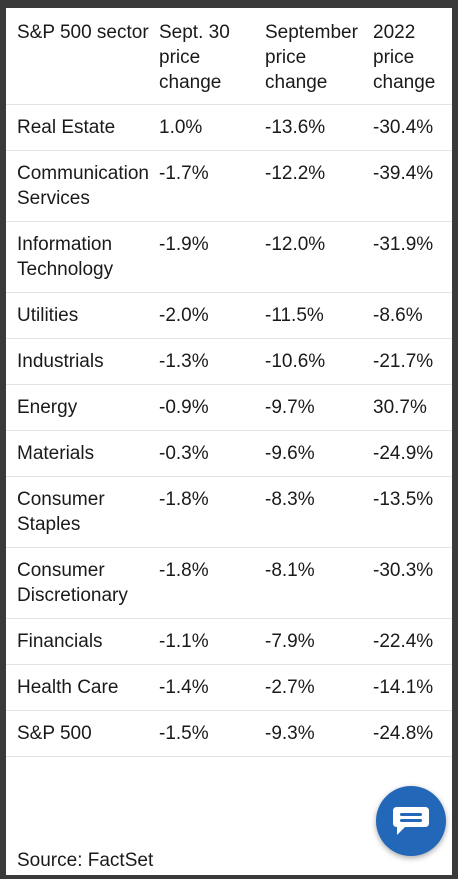 The height and width of the screenshot is (879, 458). I want to click on table-row: Health Care -1.4% -2.7% -14.1%, so click(229, 687).